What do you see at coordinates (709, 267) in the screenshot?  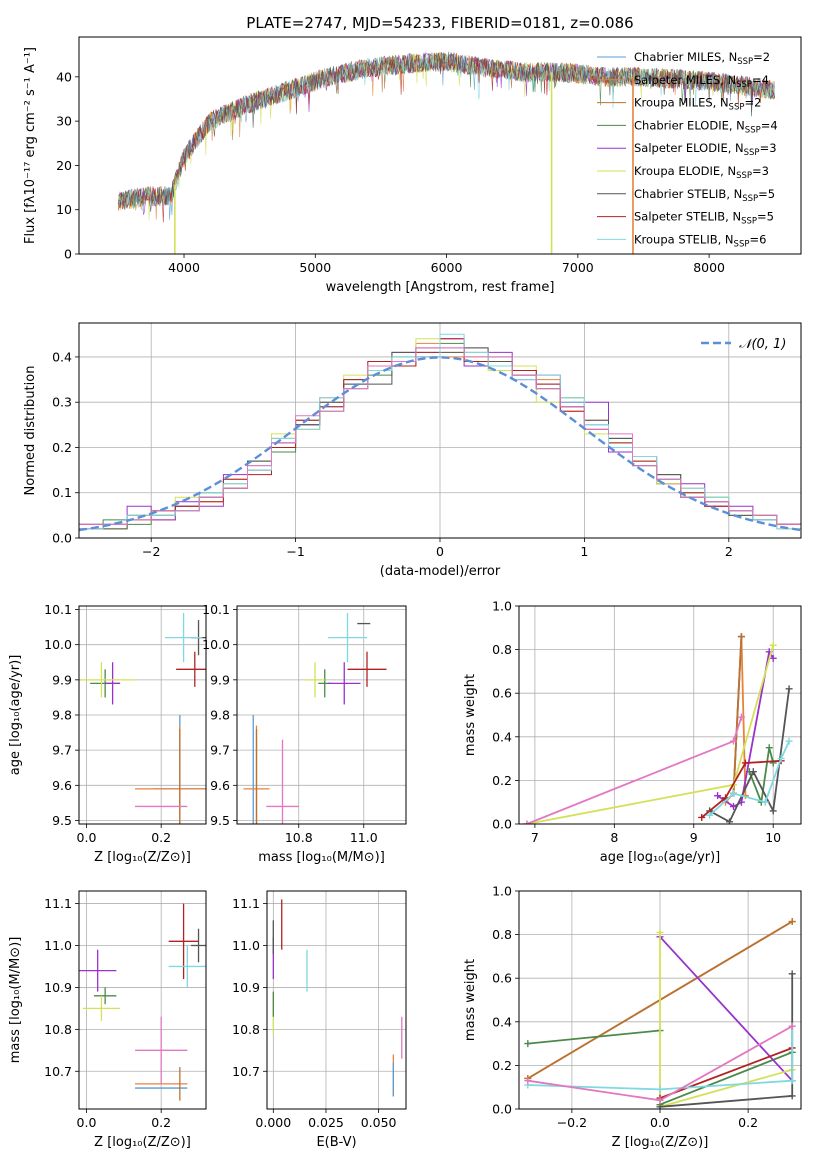 I see `x-tick-label: 8000` at bounding box center [709, 267].